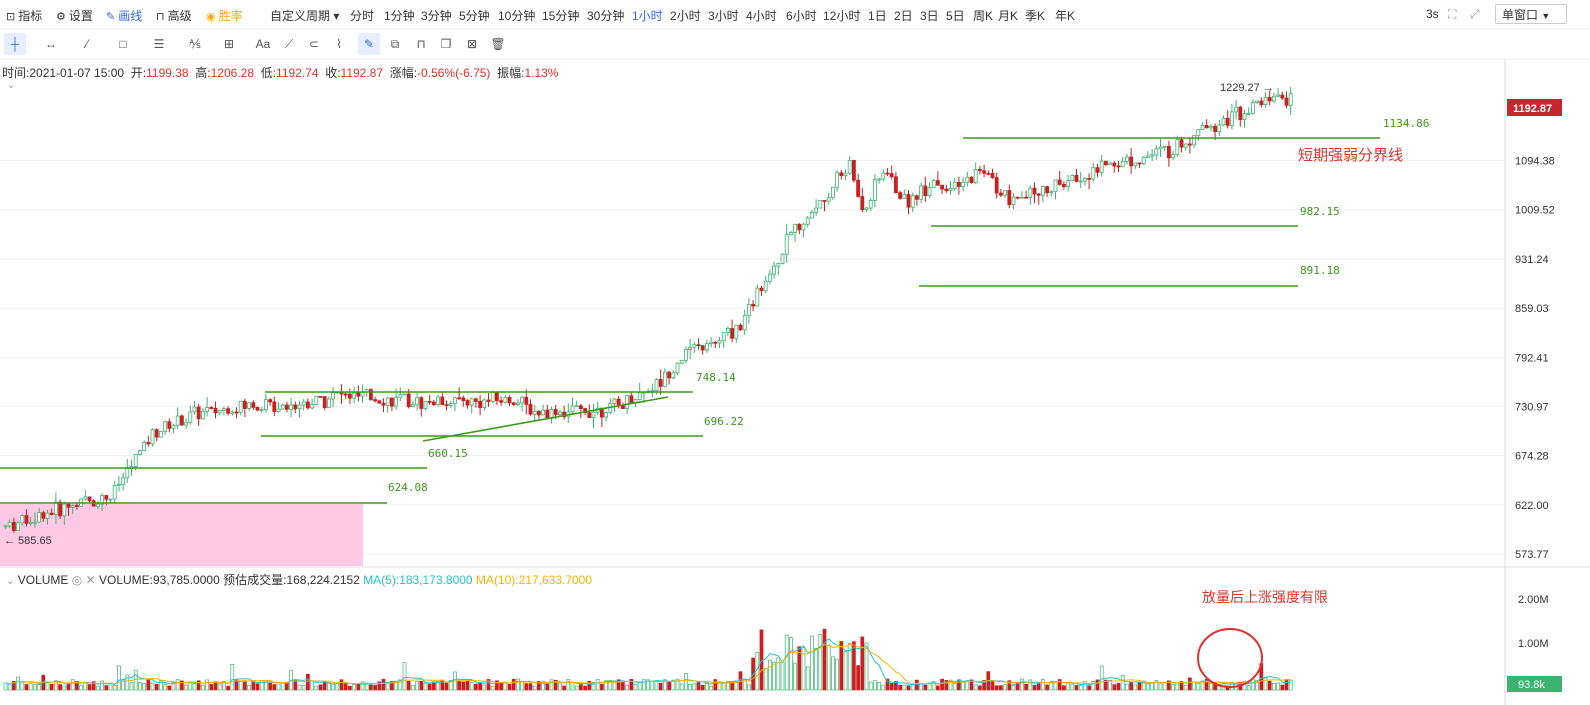 The width and height of the screenshot is (1590, 705). What do you see at coordinates (90, 580) in the screenshot?
I see `volume-close-icon: ✕` at bounding box center [90, 580].